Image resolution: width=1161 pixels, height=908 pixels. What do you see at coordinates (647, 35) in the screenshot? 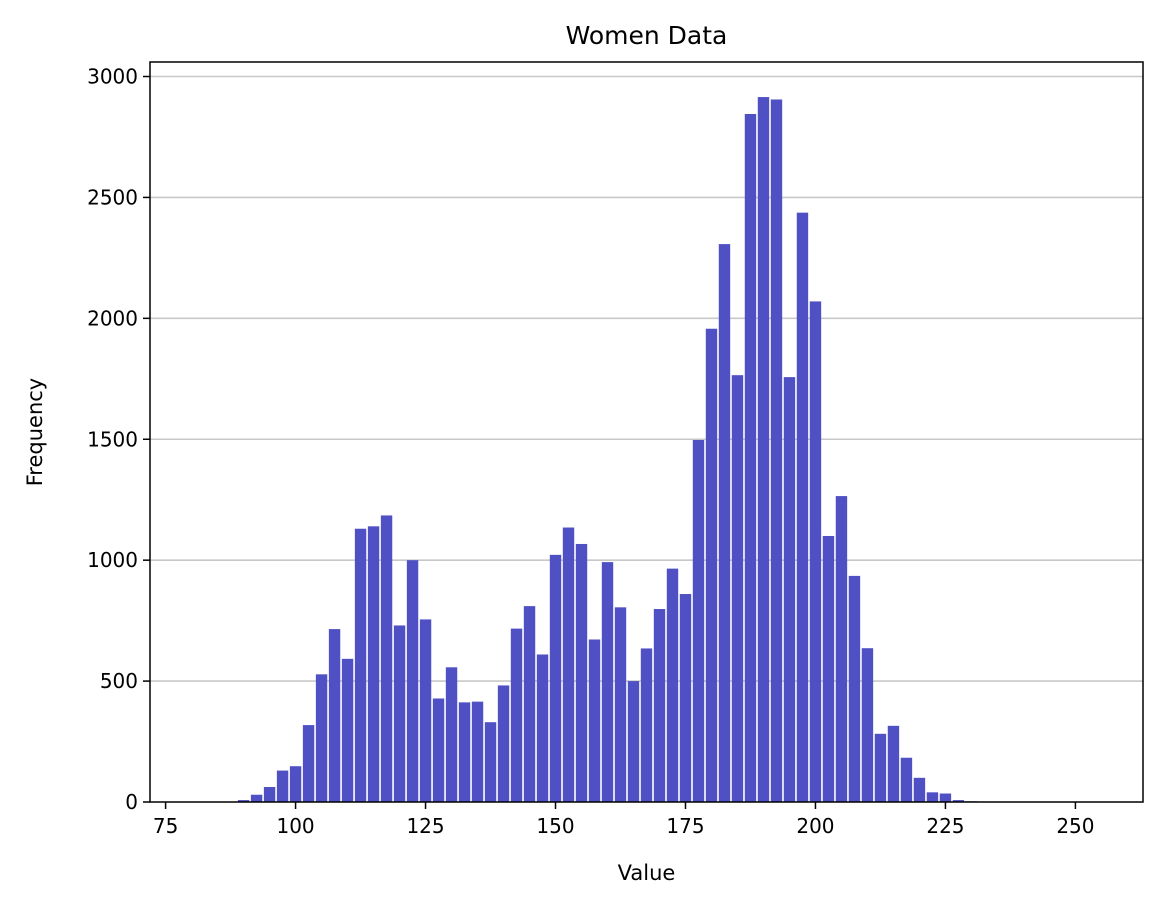
I see `chart-title: Women Data` at bounding box center [647, 35].